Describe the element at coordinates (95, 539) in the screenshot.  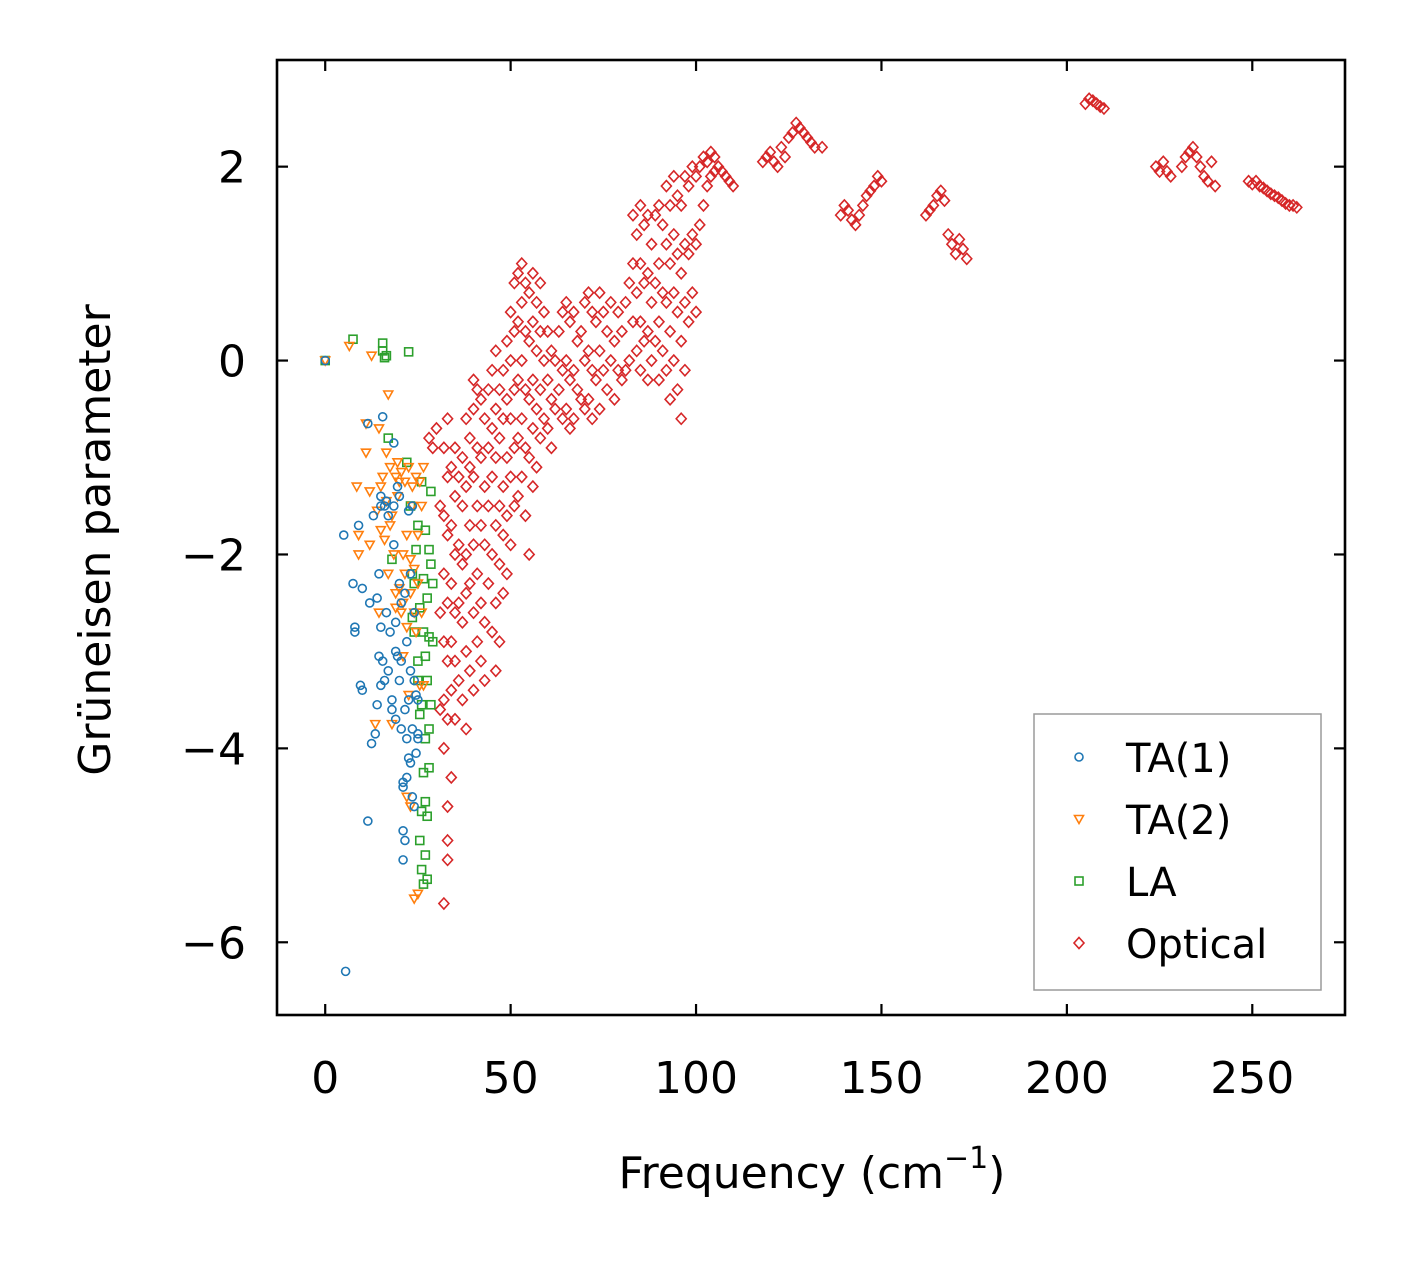
I see `y-axis-label: Grüneisen parameter` at that location.